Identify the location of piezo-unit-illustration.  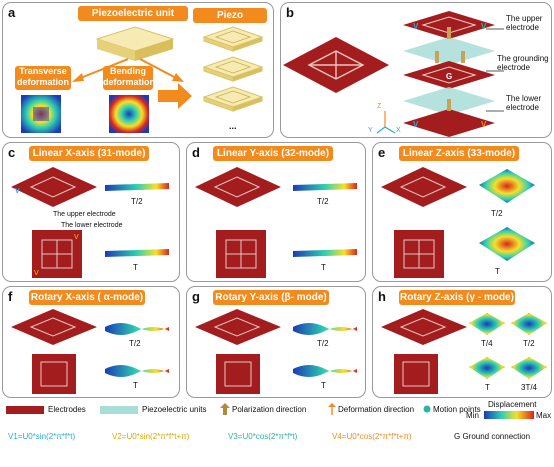
(135, 43).